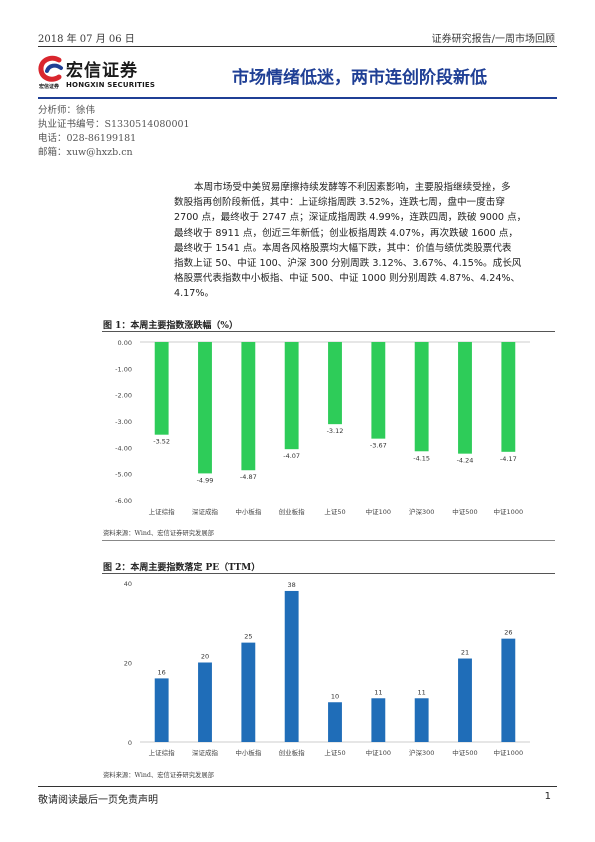  I want to click on figure2-source: 资料来源：Wind、宏信证券研究发展部, so click(158, 775).